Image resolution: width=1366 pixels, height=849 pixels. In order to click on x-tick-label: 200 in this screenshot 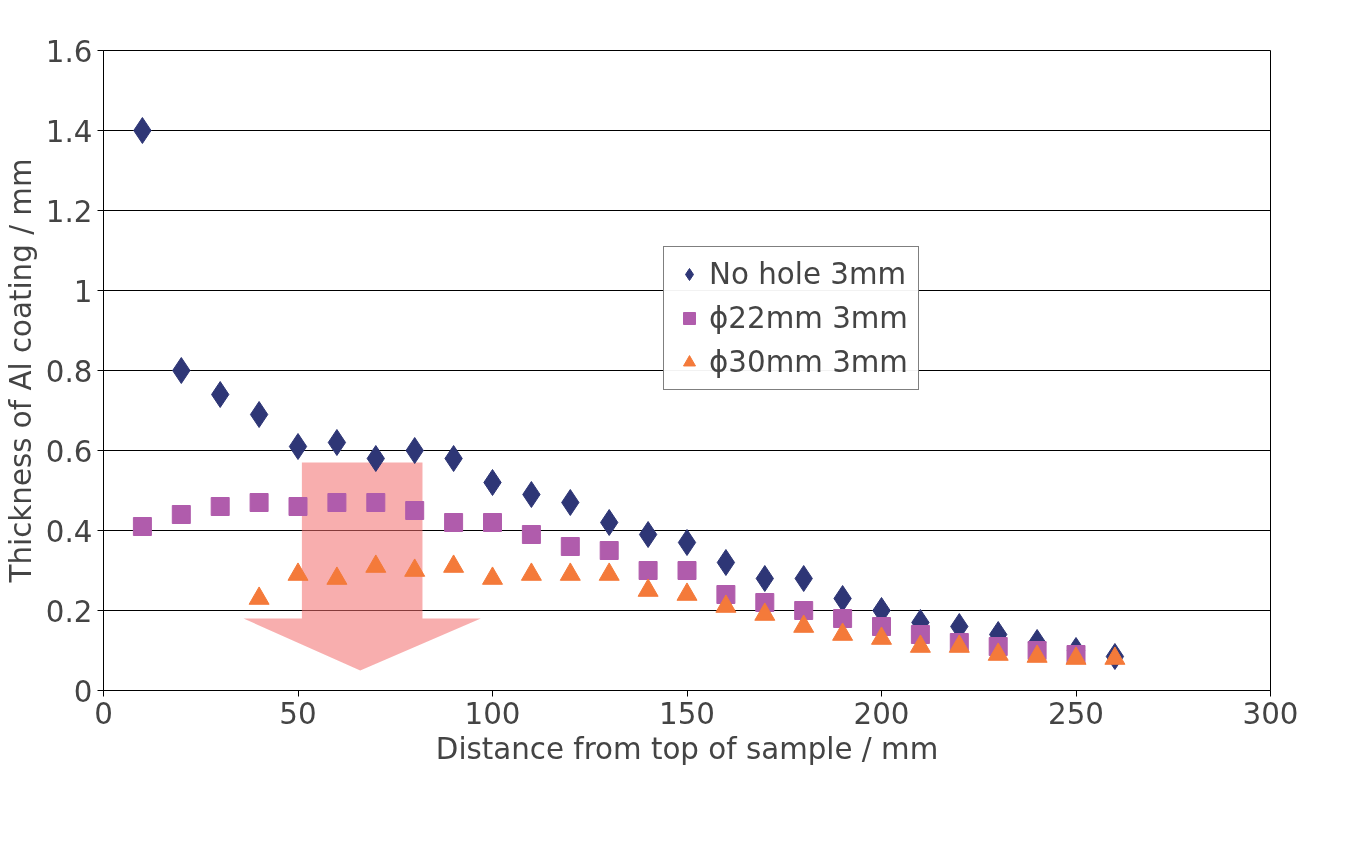, I will do `click(881, 713)`.